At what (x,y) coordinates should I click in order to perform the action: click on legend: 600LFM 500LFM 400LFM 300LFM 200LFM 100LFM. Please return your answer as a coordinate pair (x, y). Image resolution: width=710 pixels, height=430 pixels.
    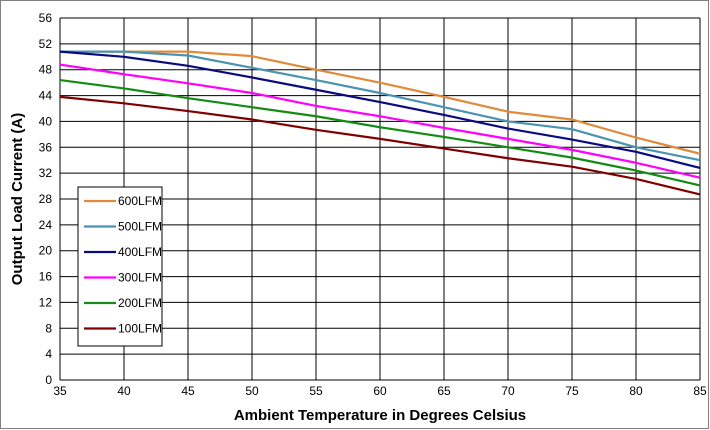
    Looking at the image, I should click on (120, 266).